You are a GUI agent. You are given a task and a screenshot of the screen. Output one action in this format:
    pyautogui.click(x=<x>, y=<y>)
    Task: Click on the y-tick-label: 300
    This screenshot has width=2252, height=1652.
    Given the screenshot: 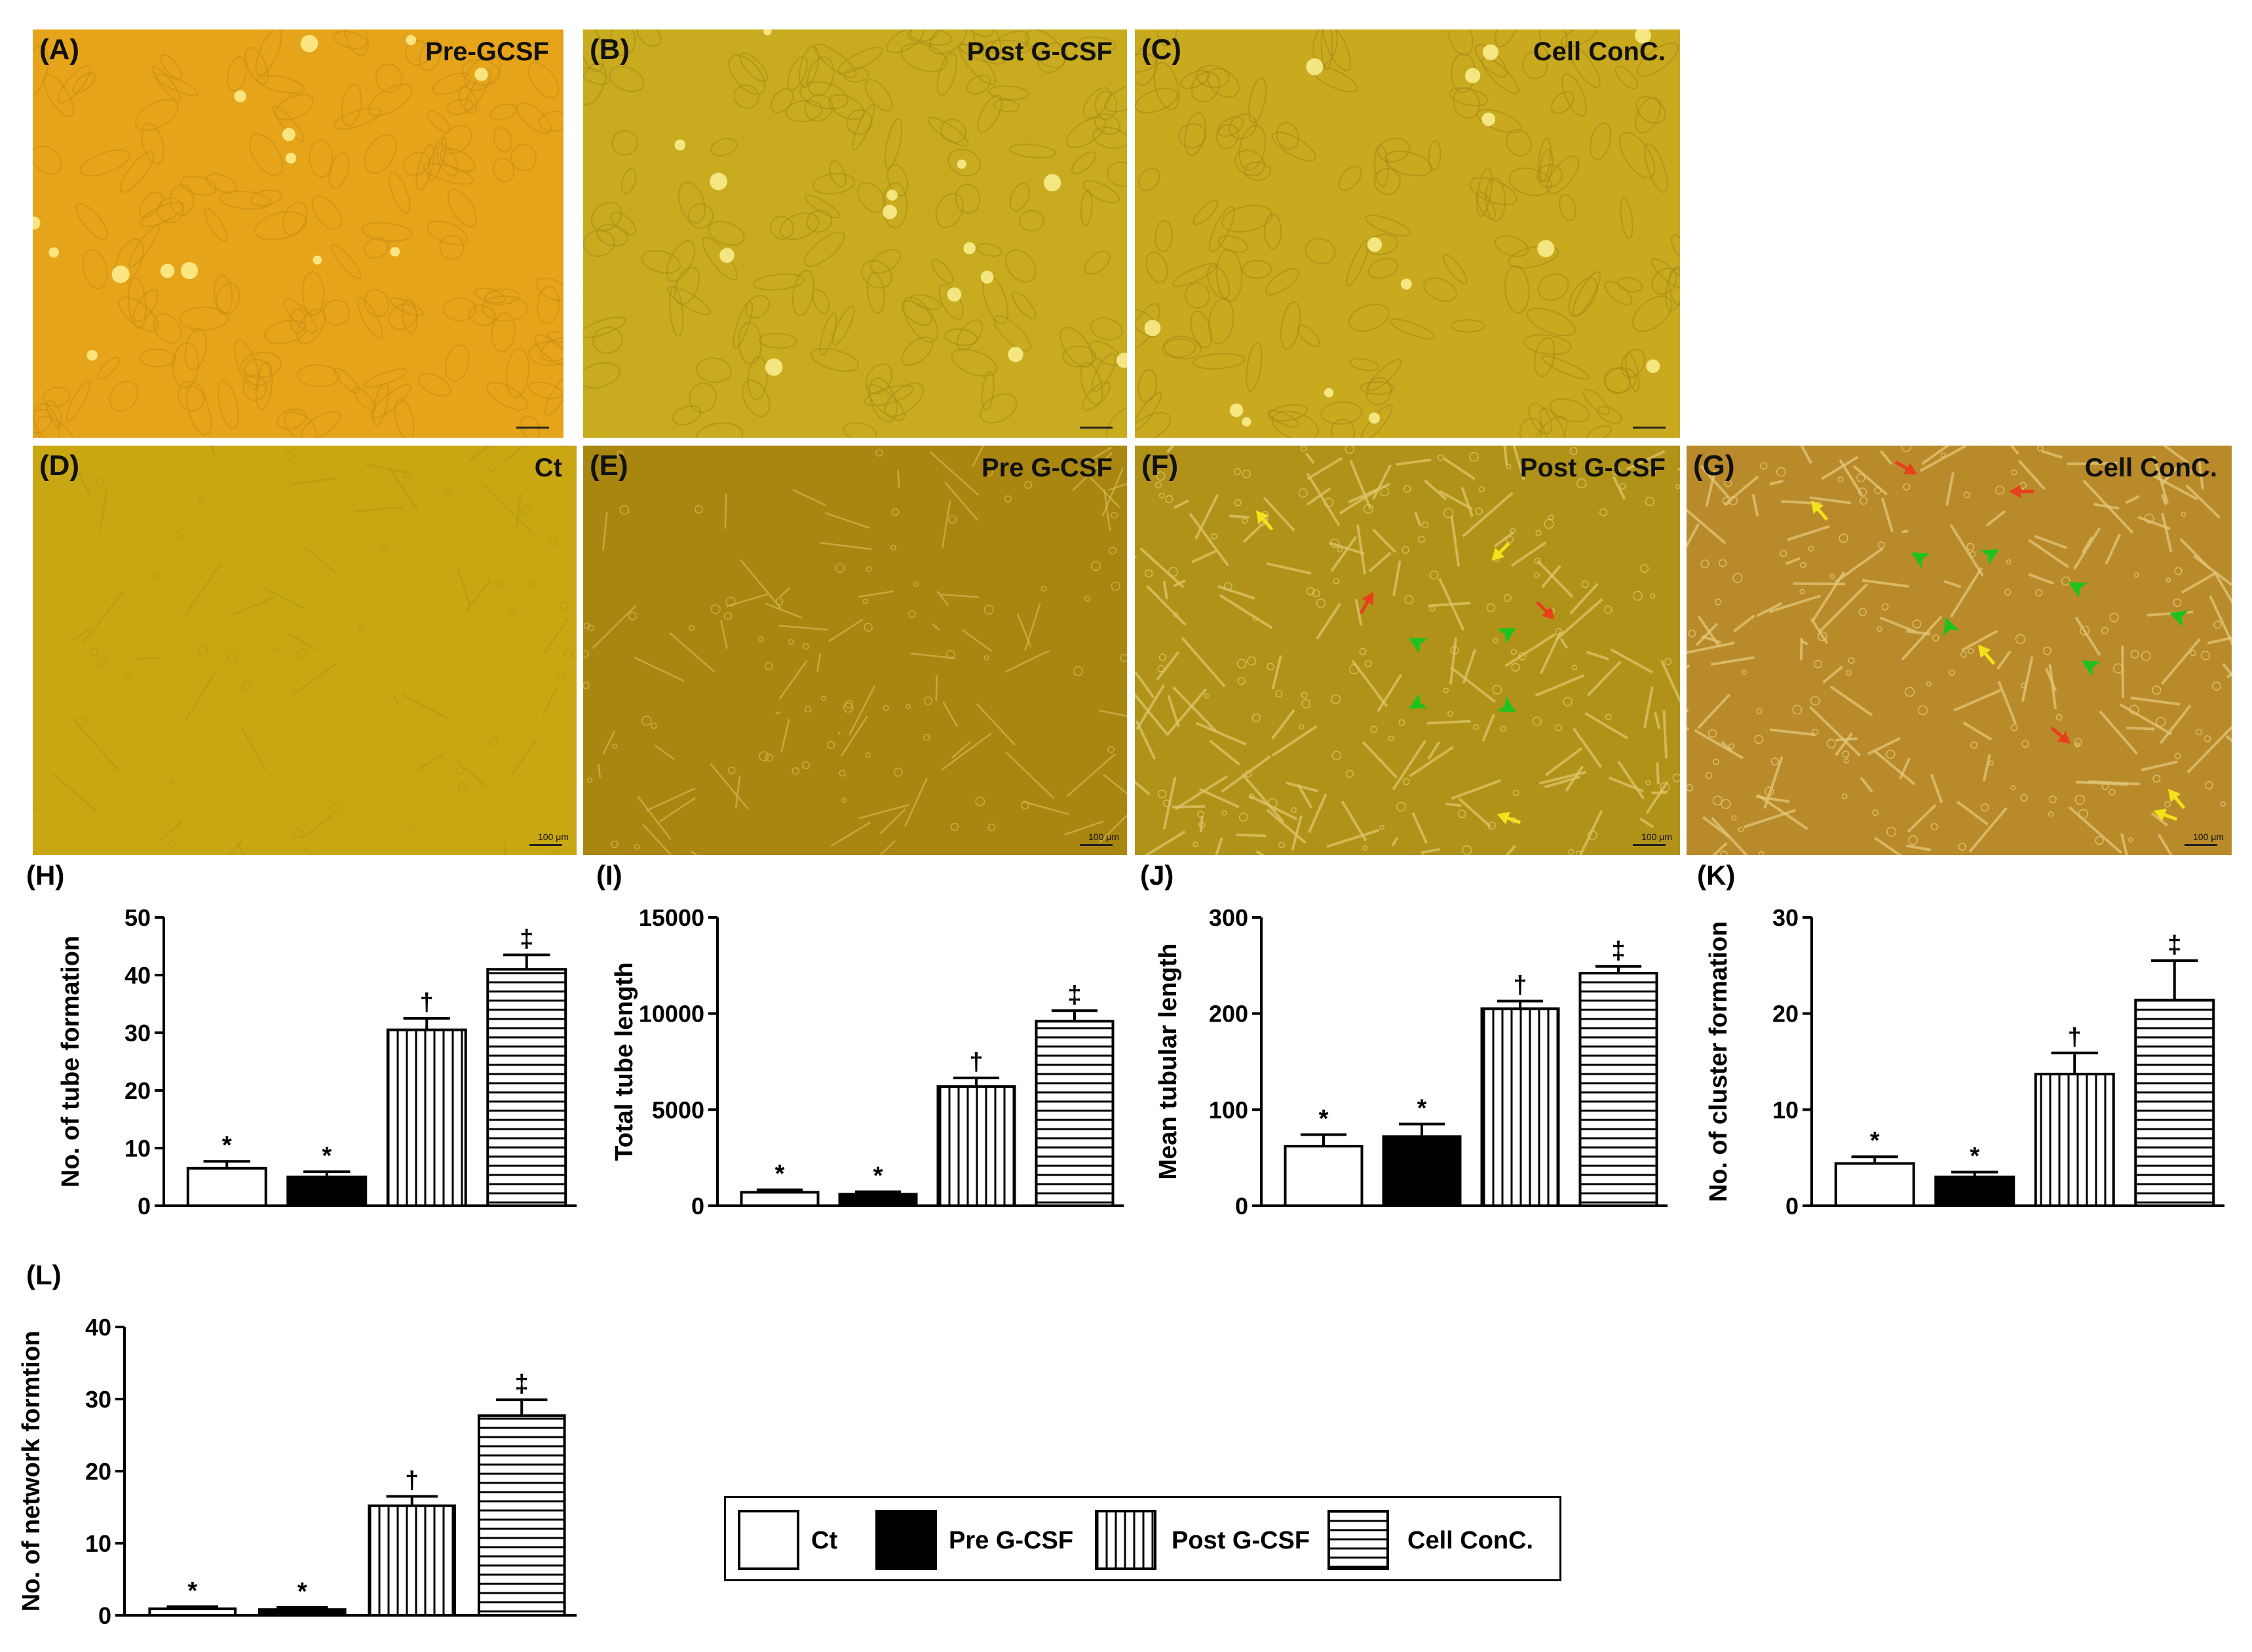 What is the action you would take?
    pyautogui.click(x=1228, y=918)
    